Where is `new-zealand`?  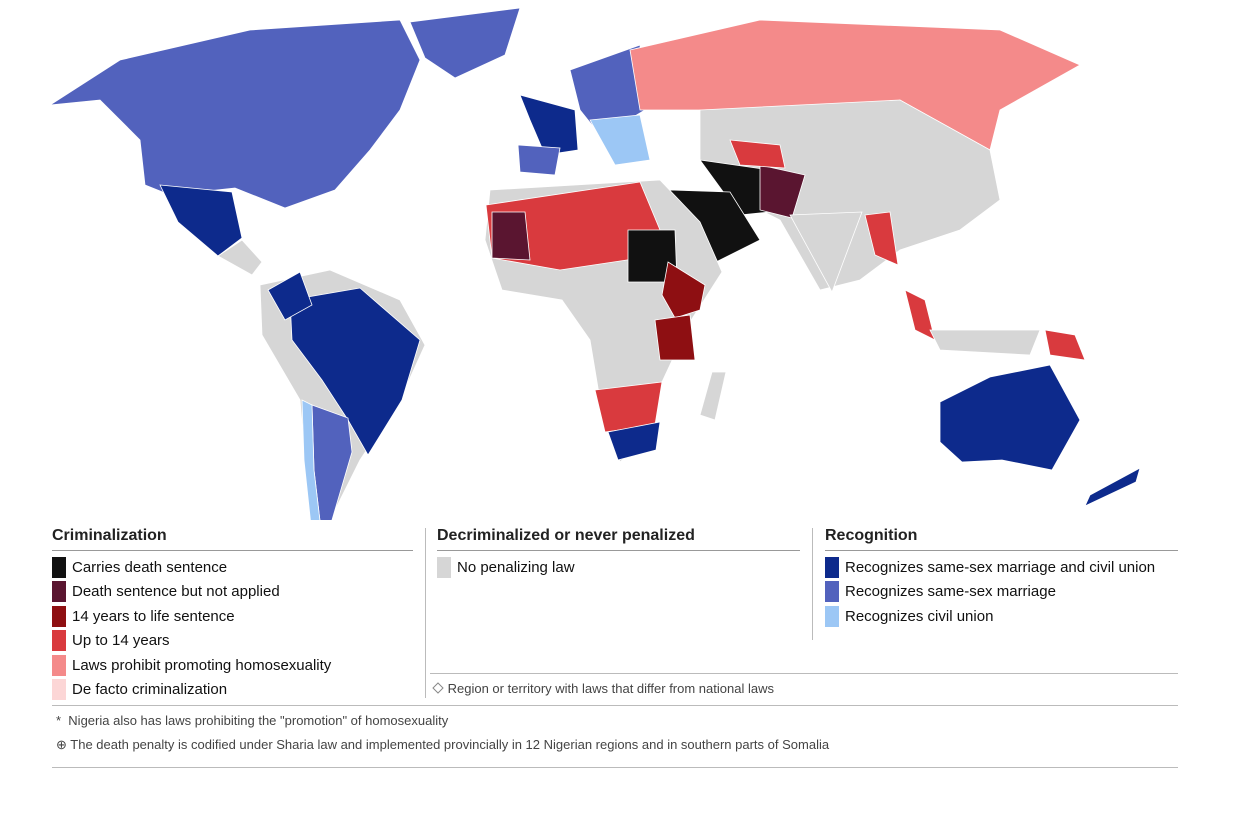 new-zealand is located at coordinates (1112, 487).